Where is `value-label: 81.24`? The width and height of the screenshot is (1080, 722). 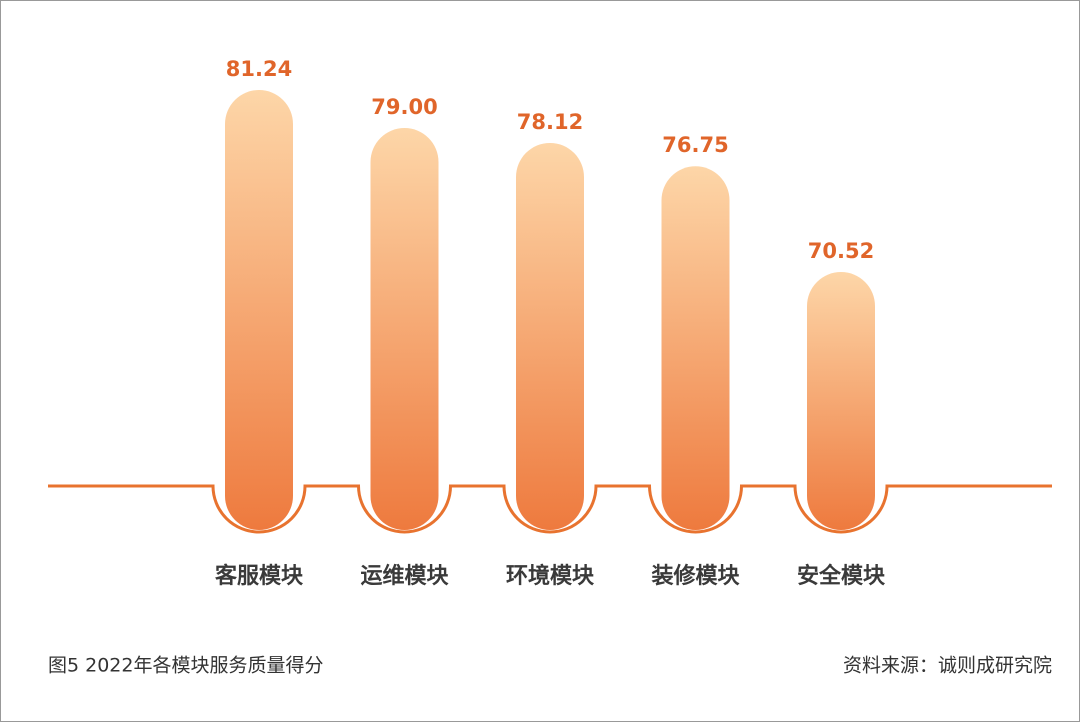 value-label: 81.24 is located at coordinates (259, 69).